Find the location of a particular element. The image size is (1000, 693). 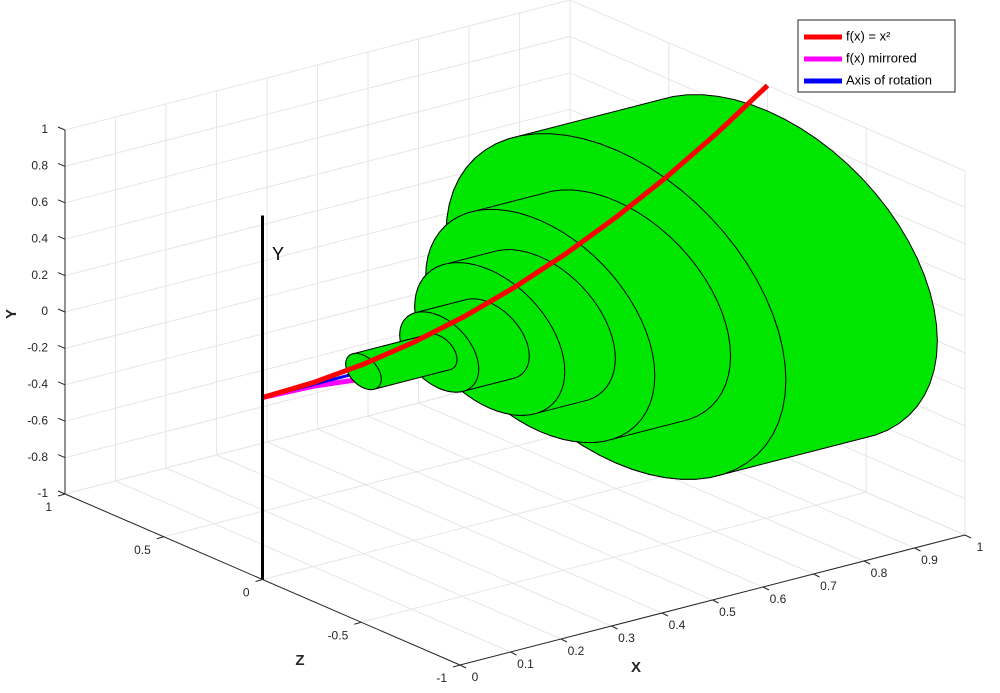

y-tick-label: -0.6 is located at coordinates (37, 420).